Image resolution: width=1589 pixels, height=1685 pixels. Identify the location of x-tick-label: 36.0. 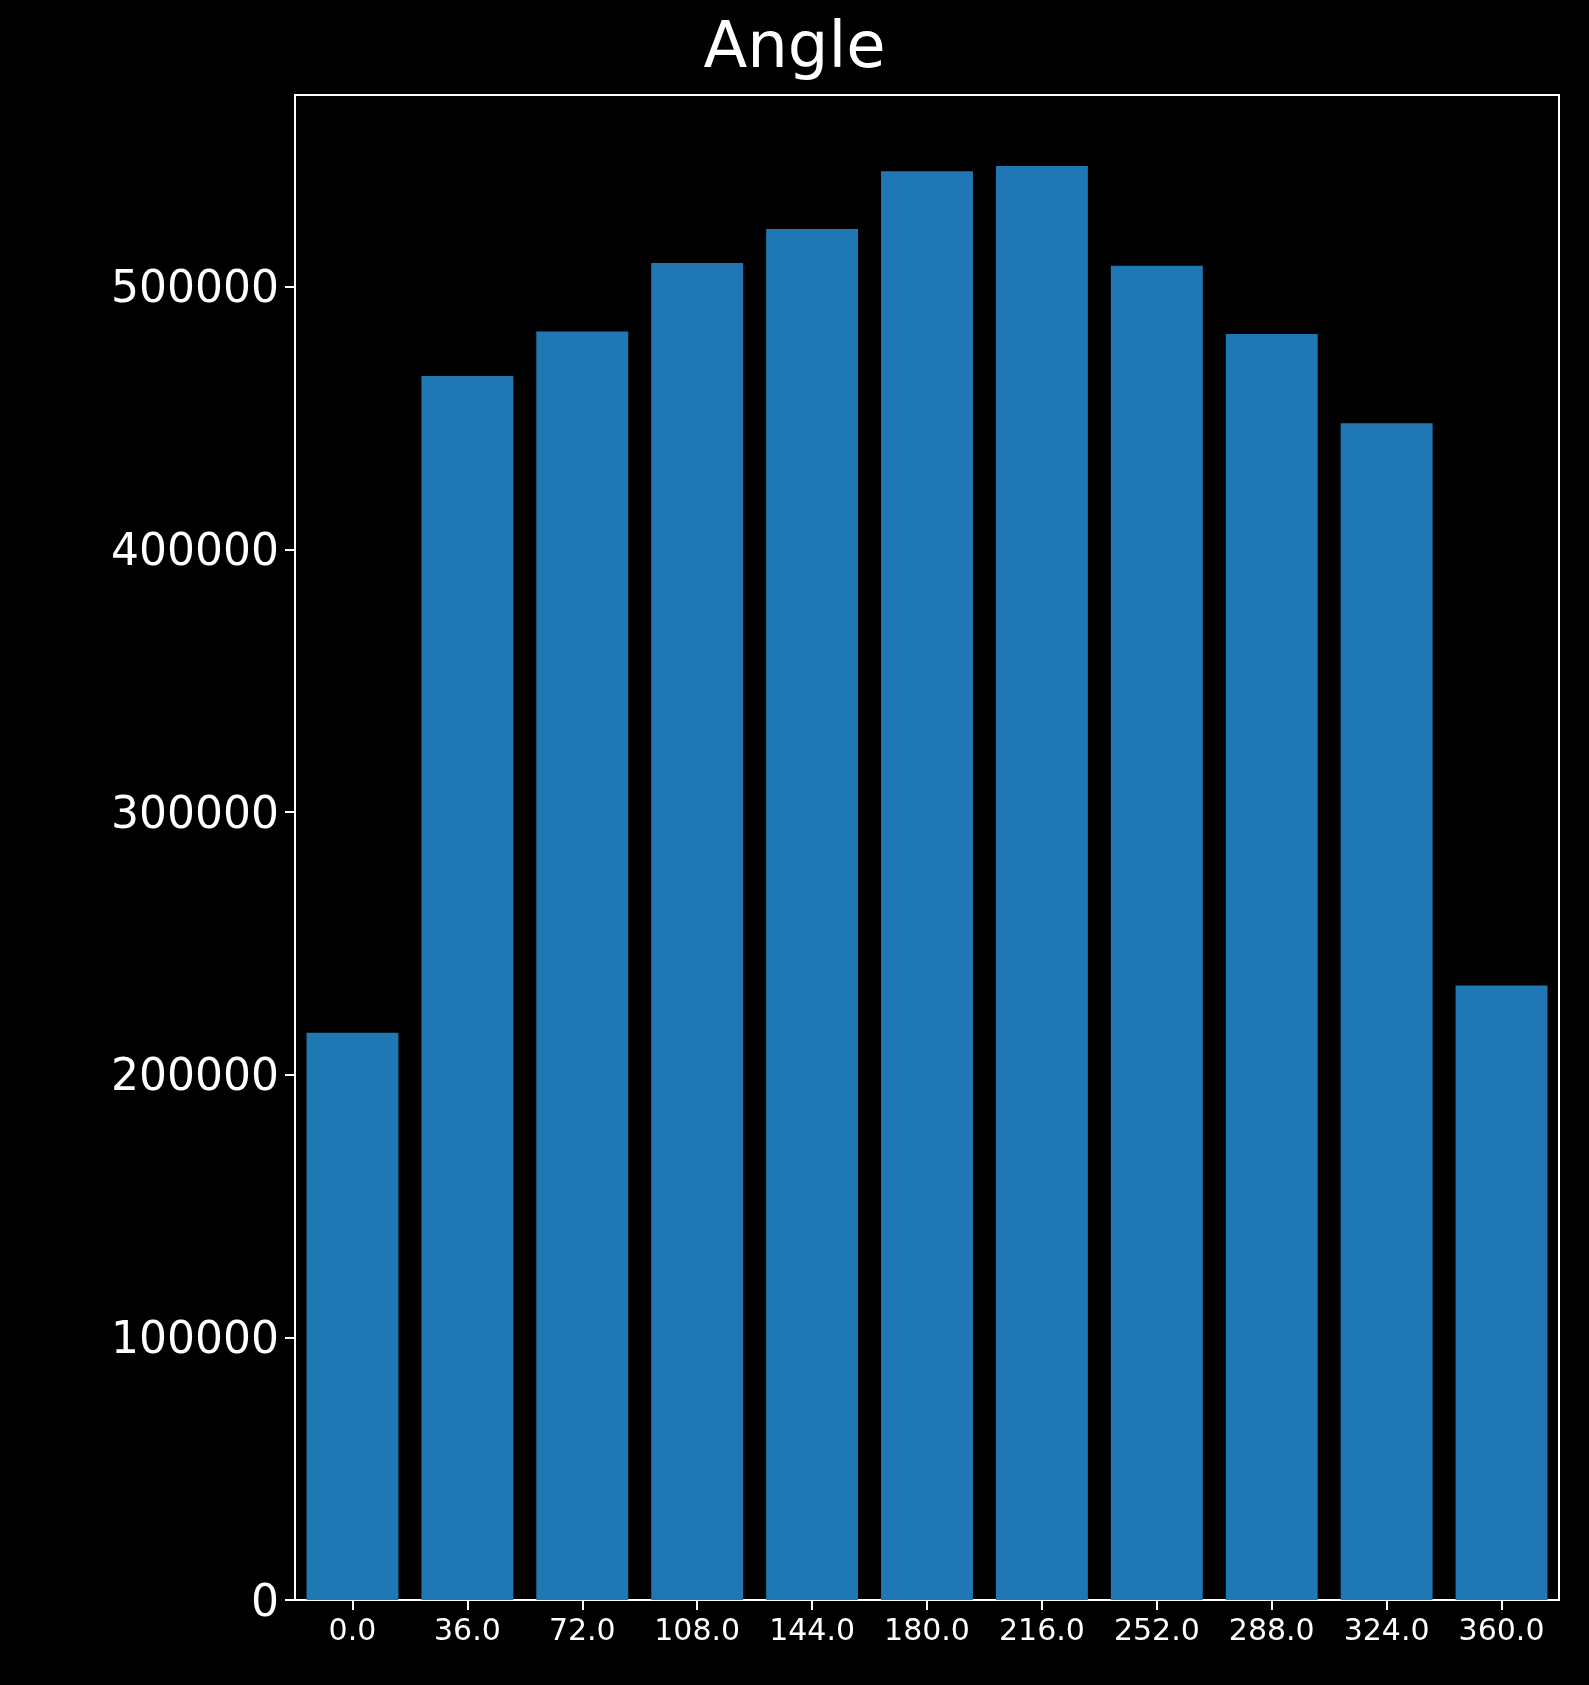
(467, 1629).